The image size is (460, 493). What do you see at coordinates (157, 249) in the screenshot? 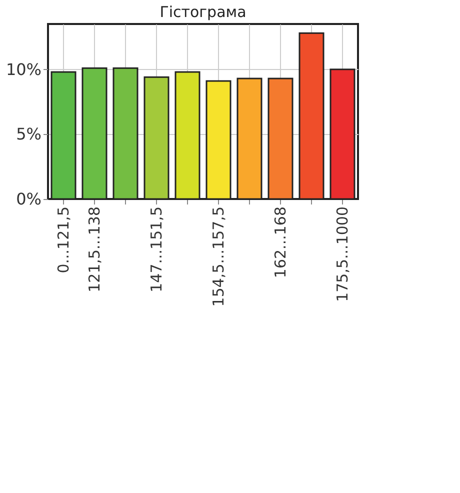
I see `x-tick-label: 147...151,5` at bounding box center [157, 249].